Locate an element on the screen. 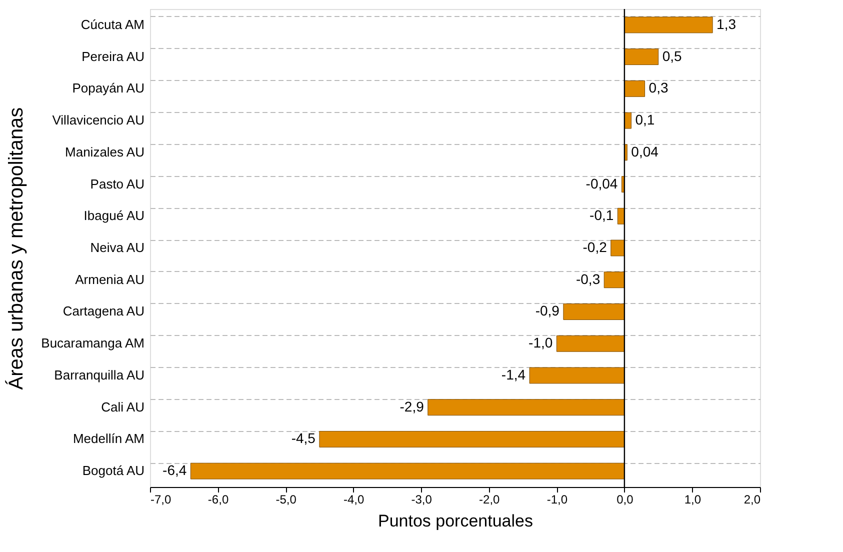  y-tick-label: Cartagena AU is located at coordinates (103, 311).